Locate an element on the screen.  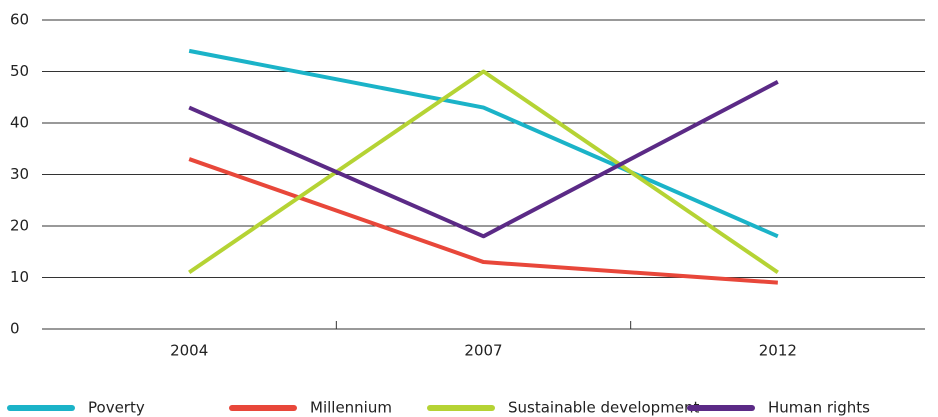
x-tick-label: 2007 is located at coordinates (483, 351).